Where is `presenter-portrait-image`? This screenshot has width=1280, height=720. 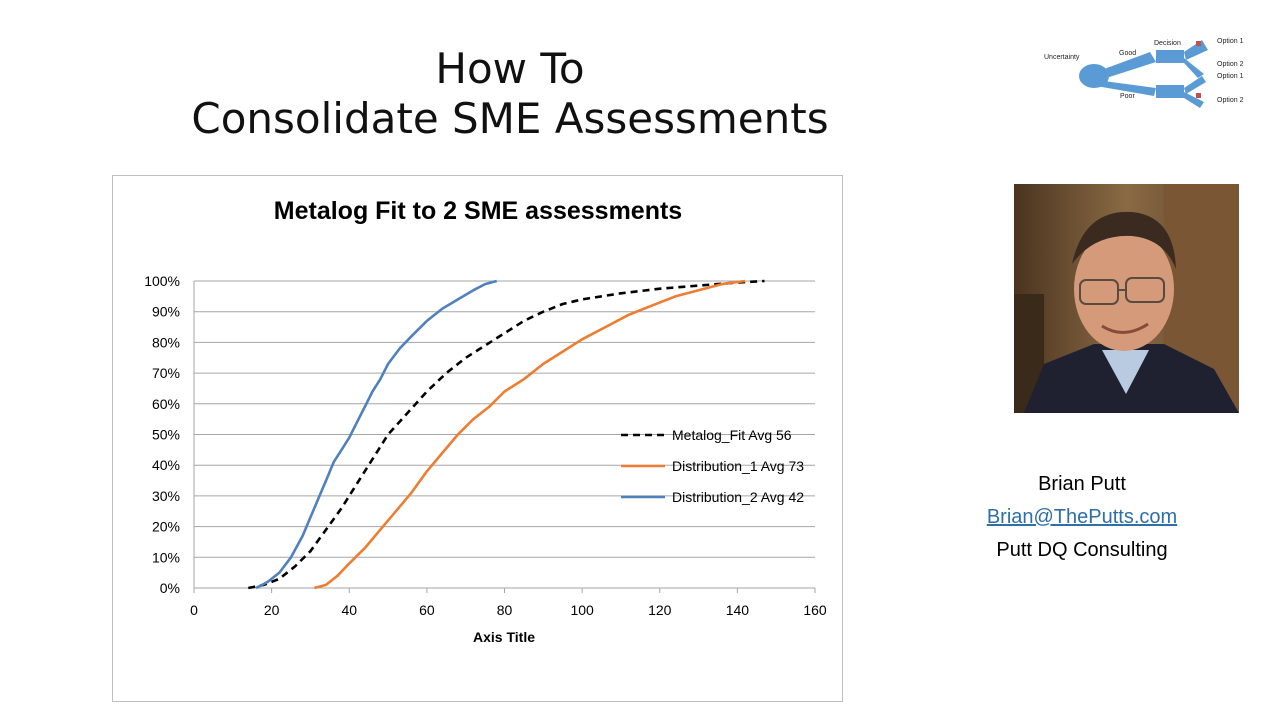
presenter-portrait-image is located at coordinates (1126, 298).